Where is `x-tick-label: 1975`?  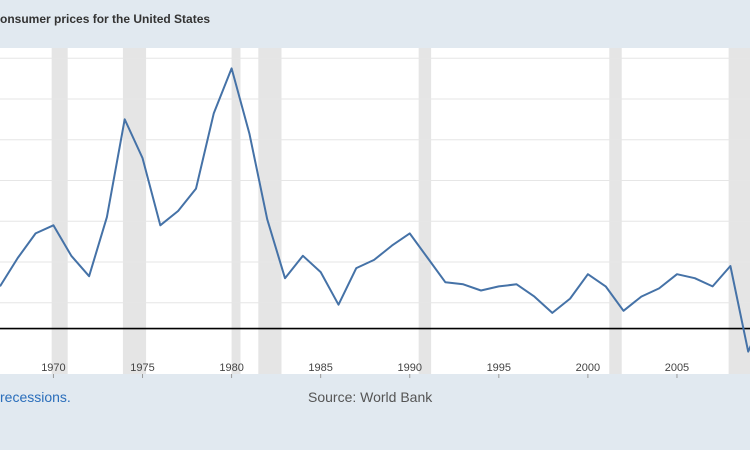
x-tick-label: 1975 is located at coordinates (142, 368).